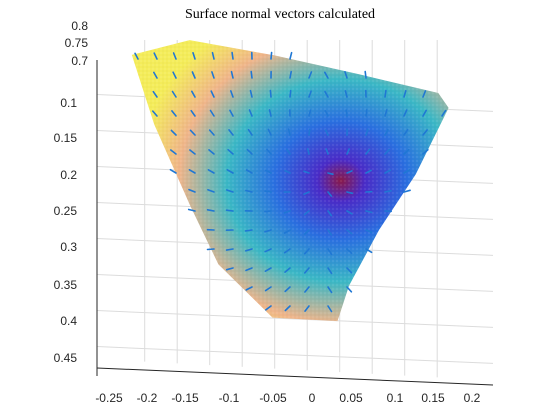  Describe the element at coordinates (273, 398) in the screenshot. I see `x-tick-label: -0.05` at that location.